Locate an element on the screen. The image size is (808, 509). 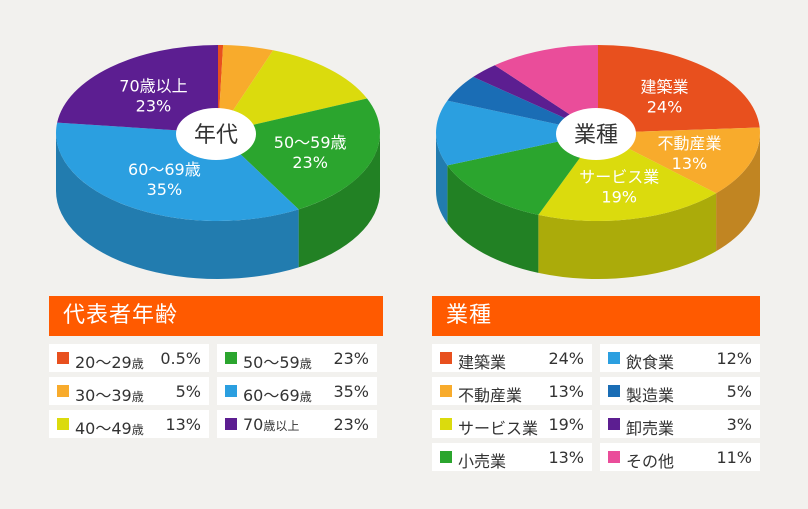
legend-label: サービス業 is located at coordinates (498, 428).